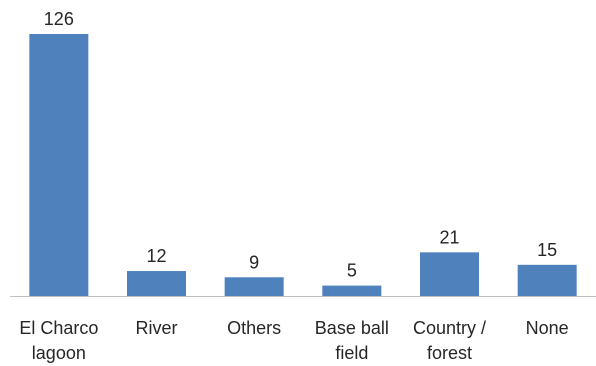  What do you see at coordinates (254, 328) in the screenshot?
I see `category-label-3: Others` at bounding box center [254, 328].